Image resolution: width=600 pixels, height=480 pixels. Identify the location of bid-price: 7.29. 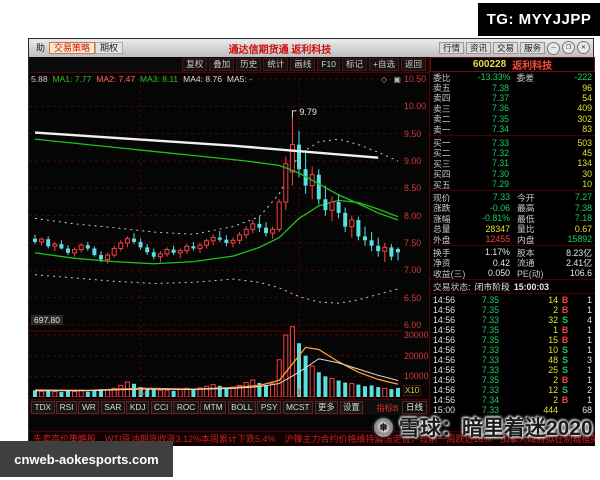
(500, 184).